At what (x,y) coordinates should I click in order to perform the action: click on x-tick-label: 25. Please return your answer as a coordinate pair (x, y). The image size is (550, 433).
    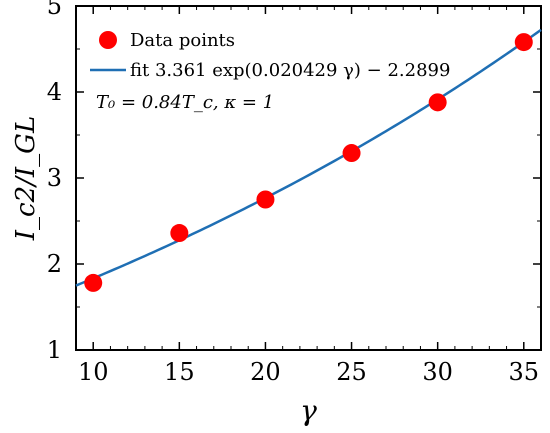
    Looking at the image, I should click on (351, 372).